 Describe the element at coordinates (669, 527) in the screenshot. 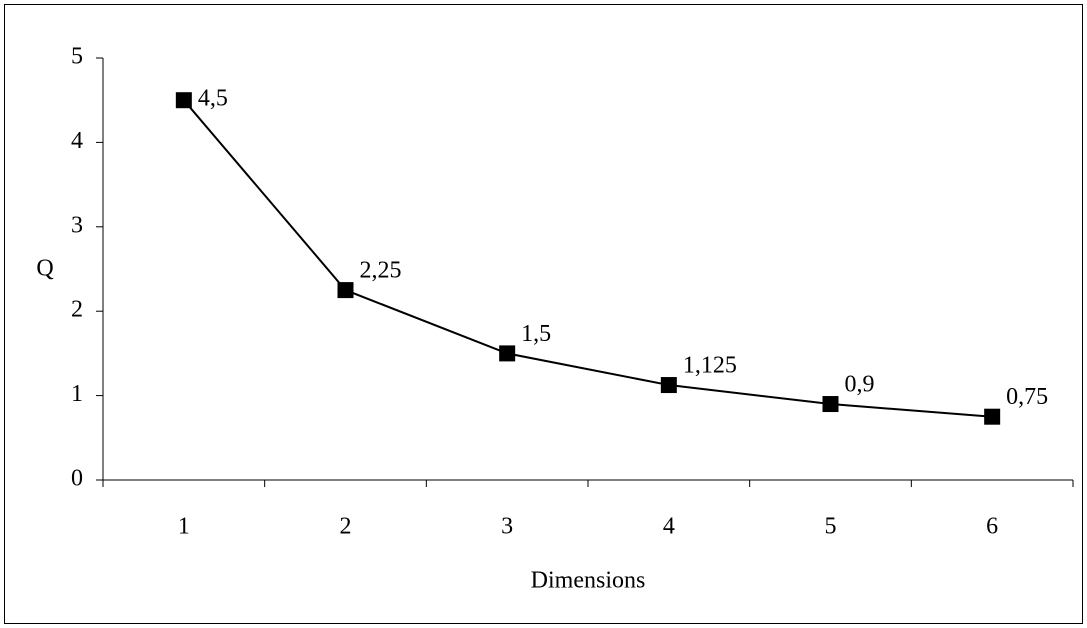

I see `x-tick-label: 4` at that location.